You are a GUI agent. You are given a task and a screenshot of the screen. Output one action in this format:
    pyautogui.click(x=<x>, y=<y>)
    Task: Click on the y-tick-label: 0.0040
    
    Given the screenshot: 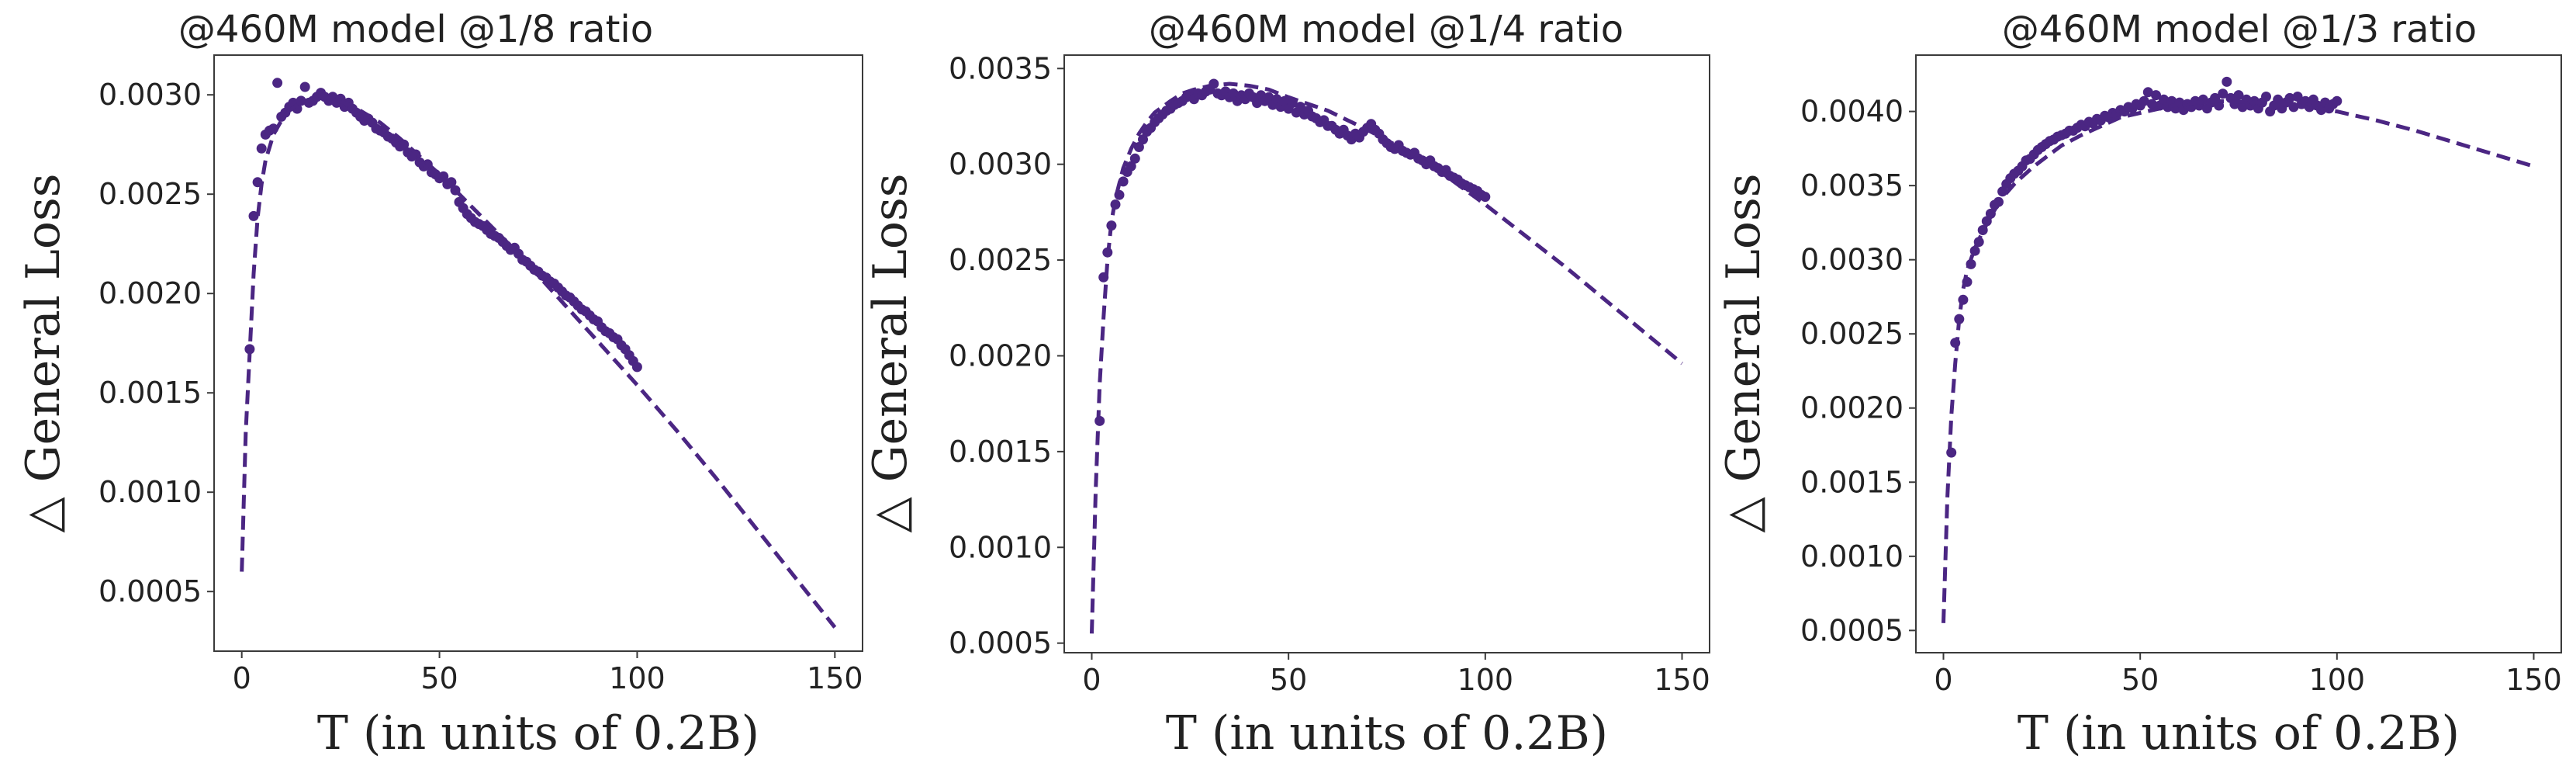 What is the action you would take?
    pyautogui.click(x=1851, y=112)
    